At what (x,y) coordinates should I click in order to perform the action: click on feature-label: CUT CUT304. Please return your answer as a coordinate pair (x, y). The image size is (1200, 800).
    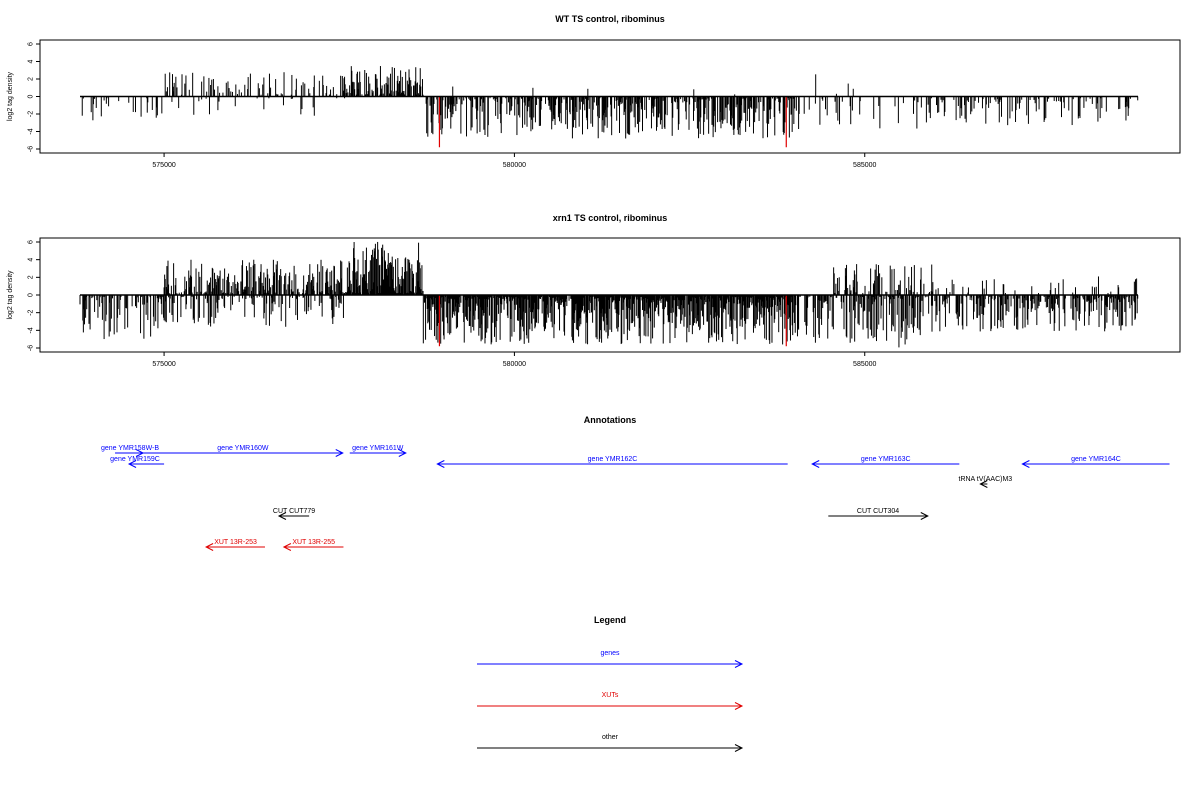
    Looking at the image, I should click on (878, 511).